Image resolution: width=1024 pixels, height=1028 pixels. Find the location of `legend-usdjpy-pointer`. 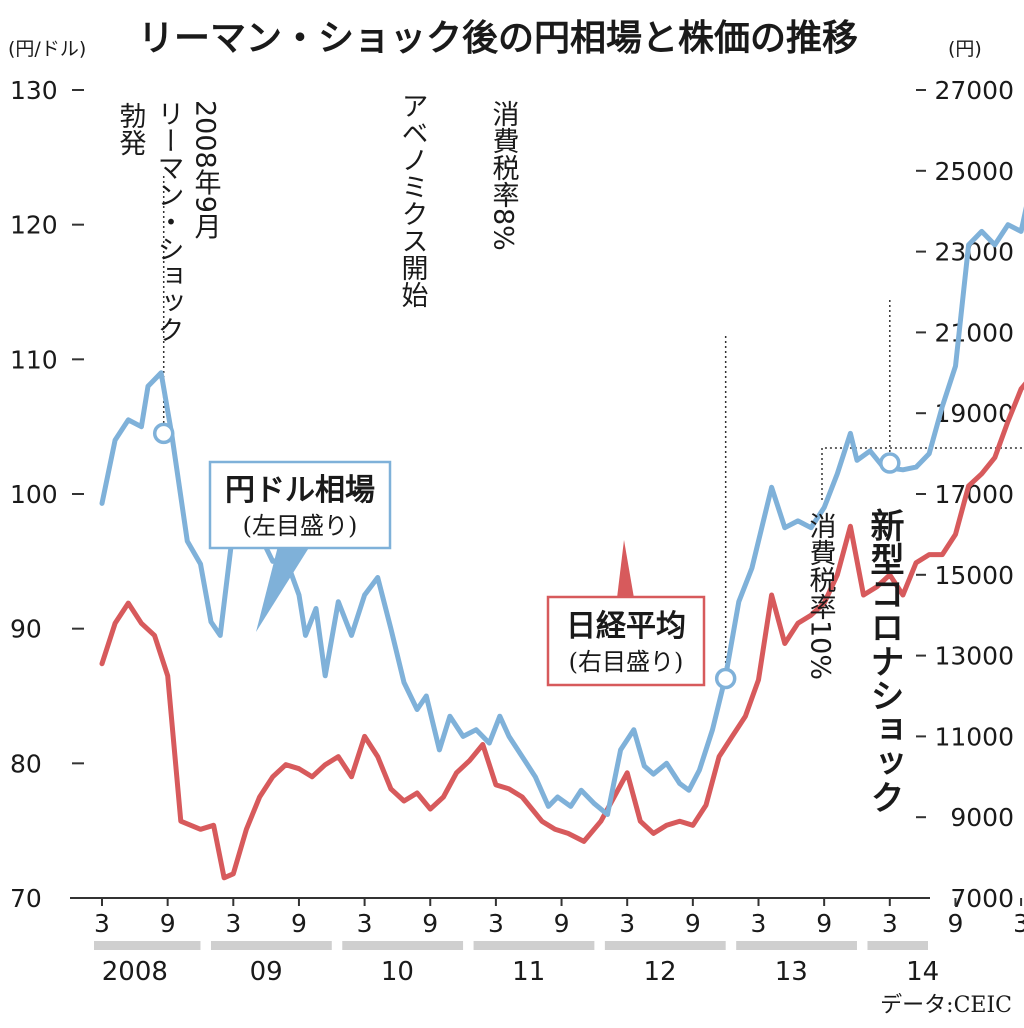

legend-usdjpy-pointer is located at coordinates (283, 589).